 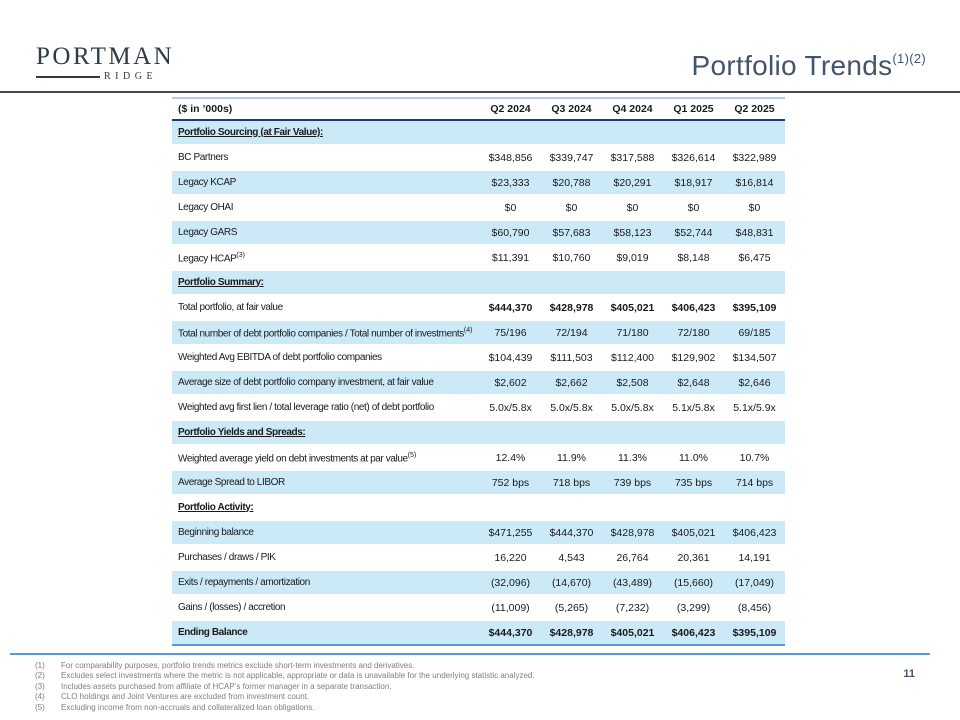 I want to click on cell-value: 714 bps, so click(x=754, y=482).